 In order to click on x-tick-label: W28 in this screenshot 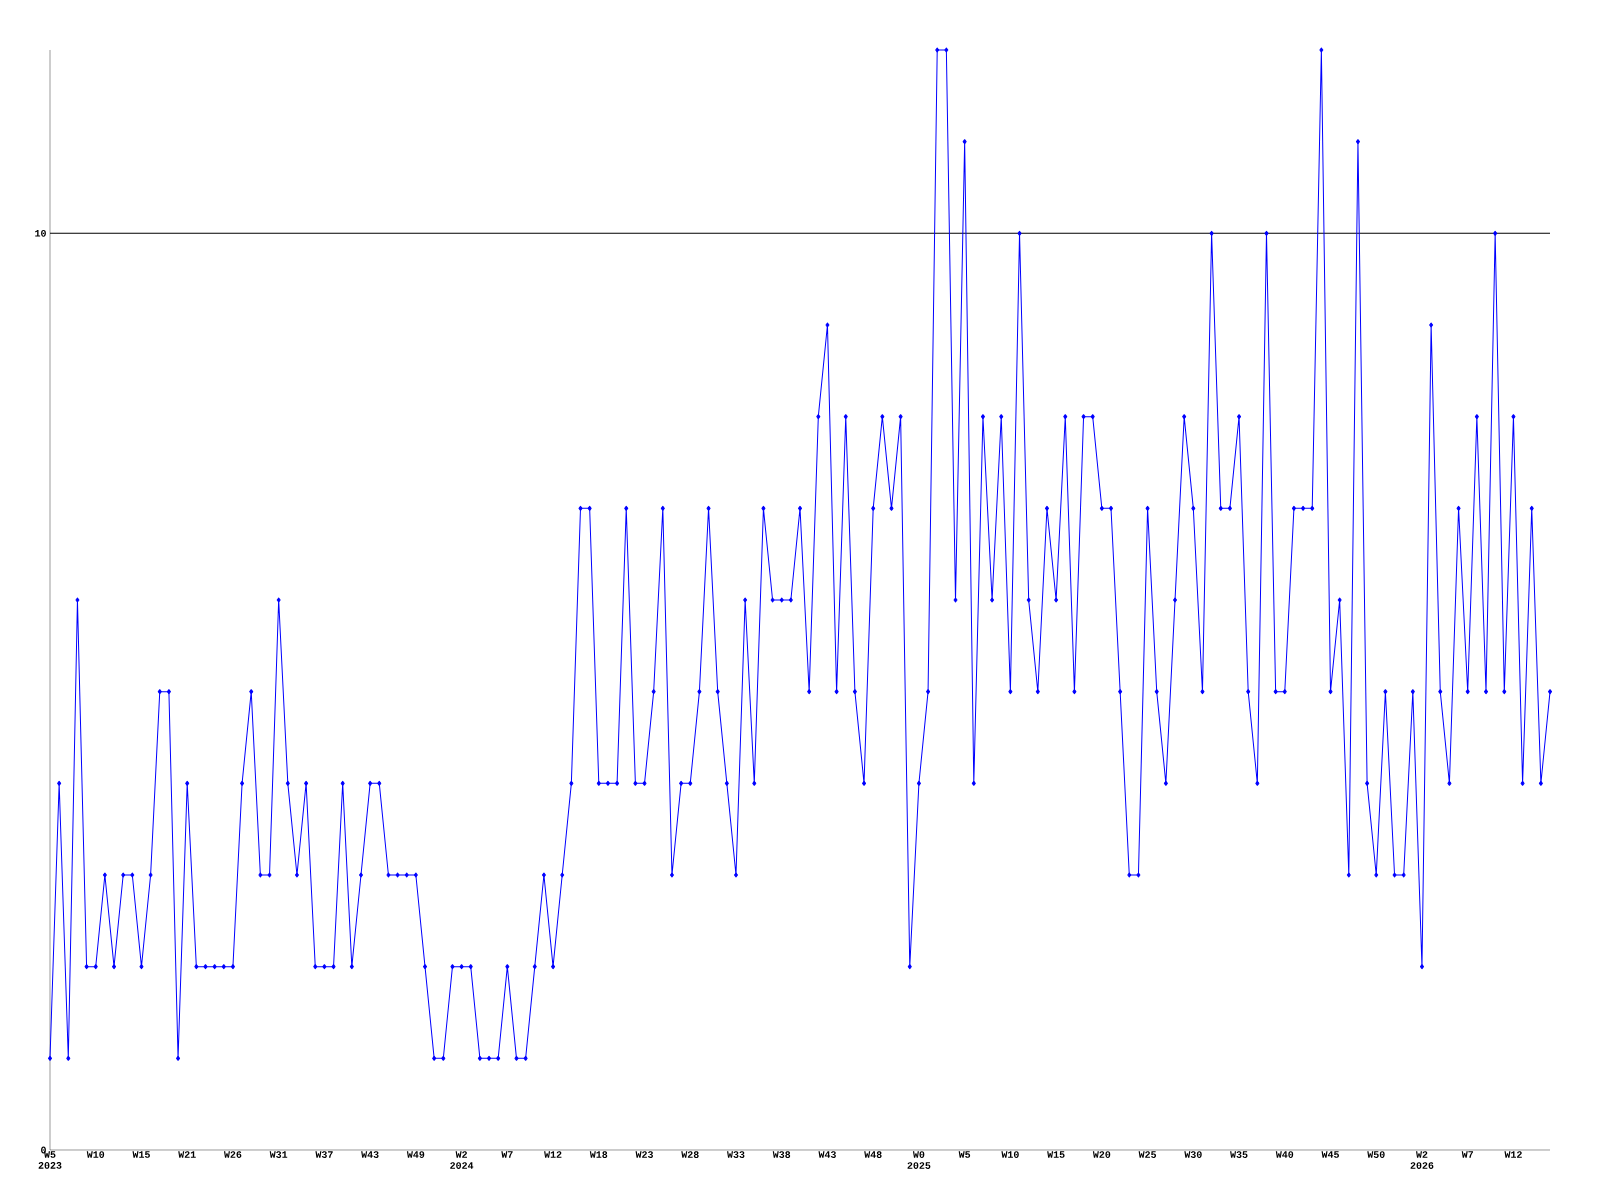, I will do `click(690, 1154)`.